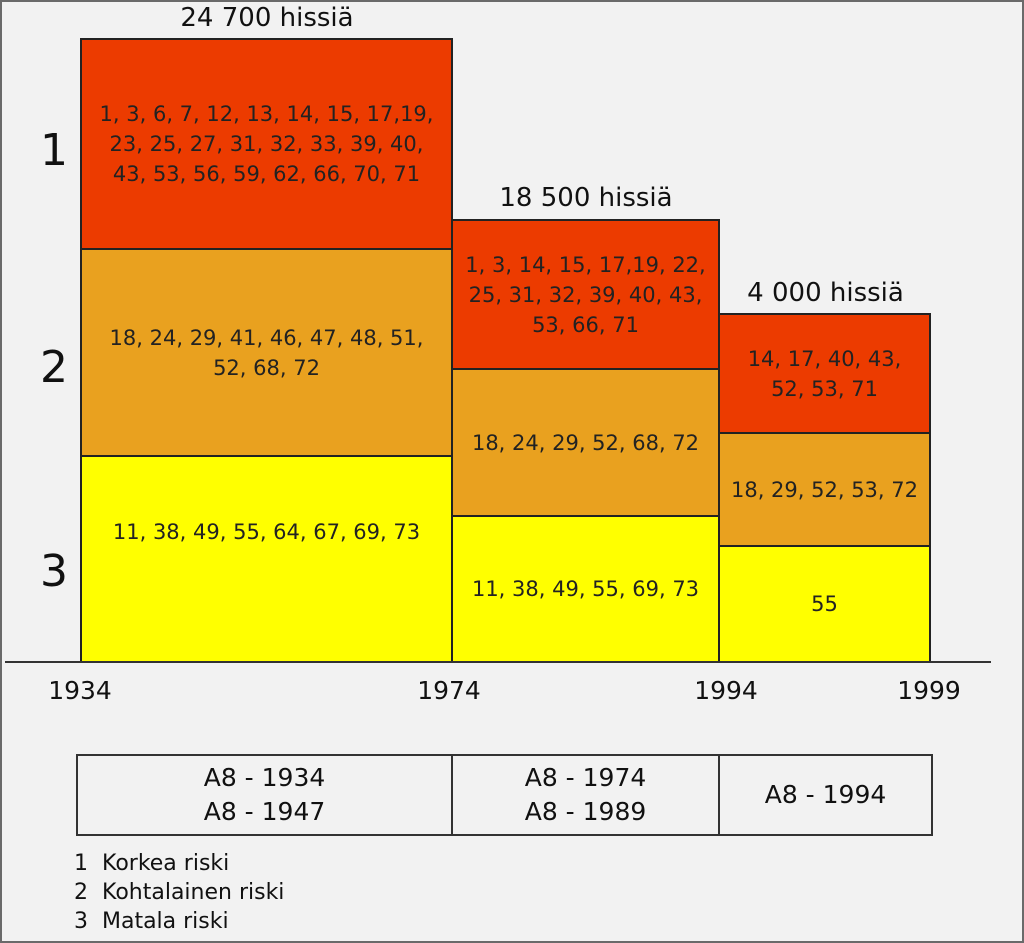  What do you see at coordinates (54, 150) in the screenshot?
I see `risk-level-1: 1` at bounding box center [54, 150].